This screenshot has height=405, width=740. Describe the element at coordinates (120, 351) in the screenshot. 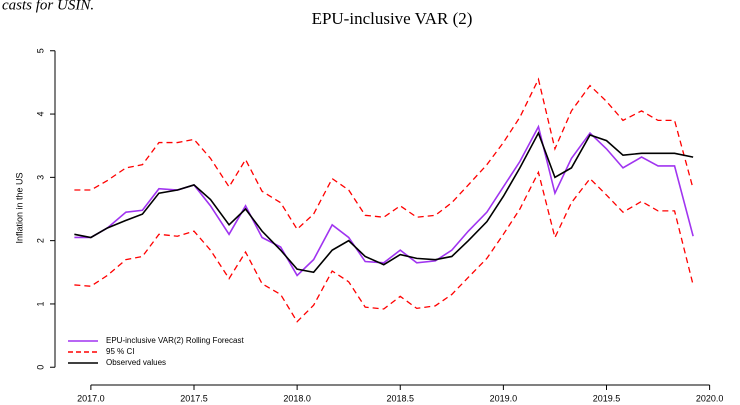

I see `legend-label: 95 % CI` at that location.